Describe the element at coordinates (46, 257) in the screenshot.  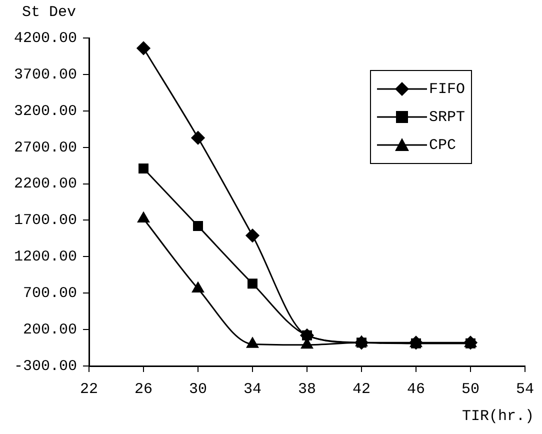
I see `y-tick-label: 1200.00` at that location.